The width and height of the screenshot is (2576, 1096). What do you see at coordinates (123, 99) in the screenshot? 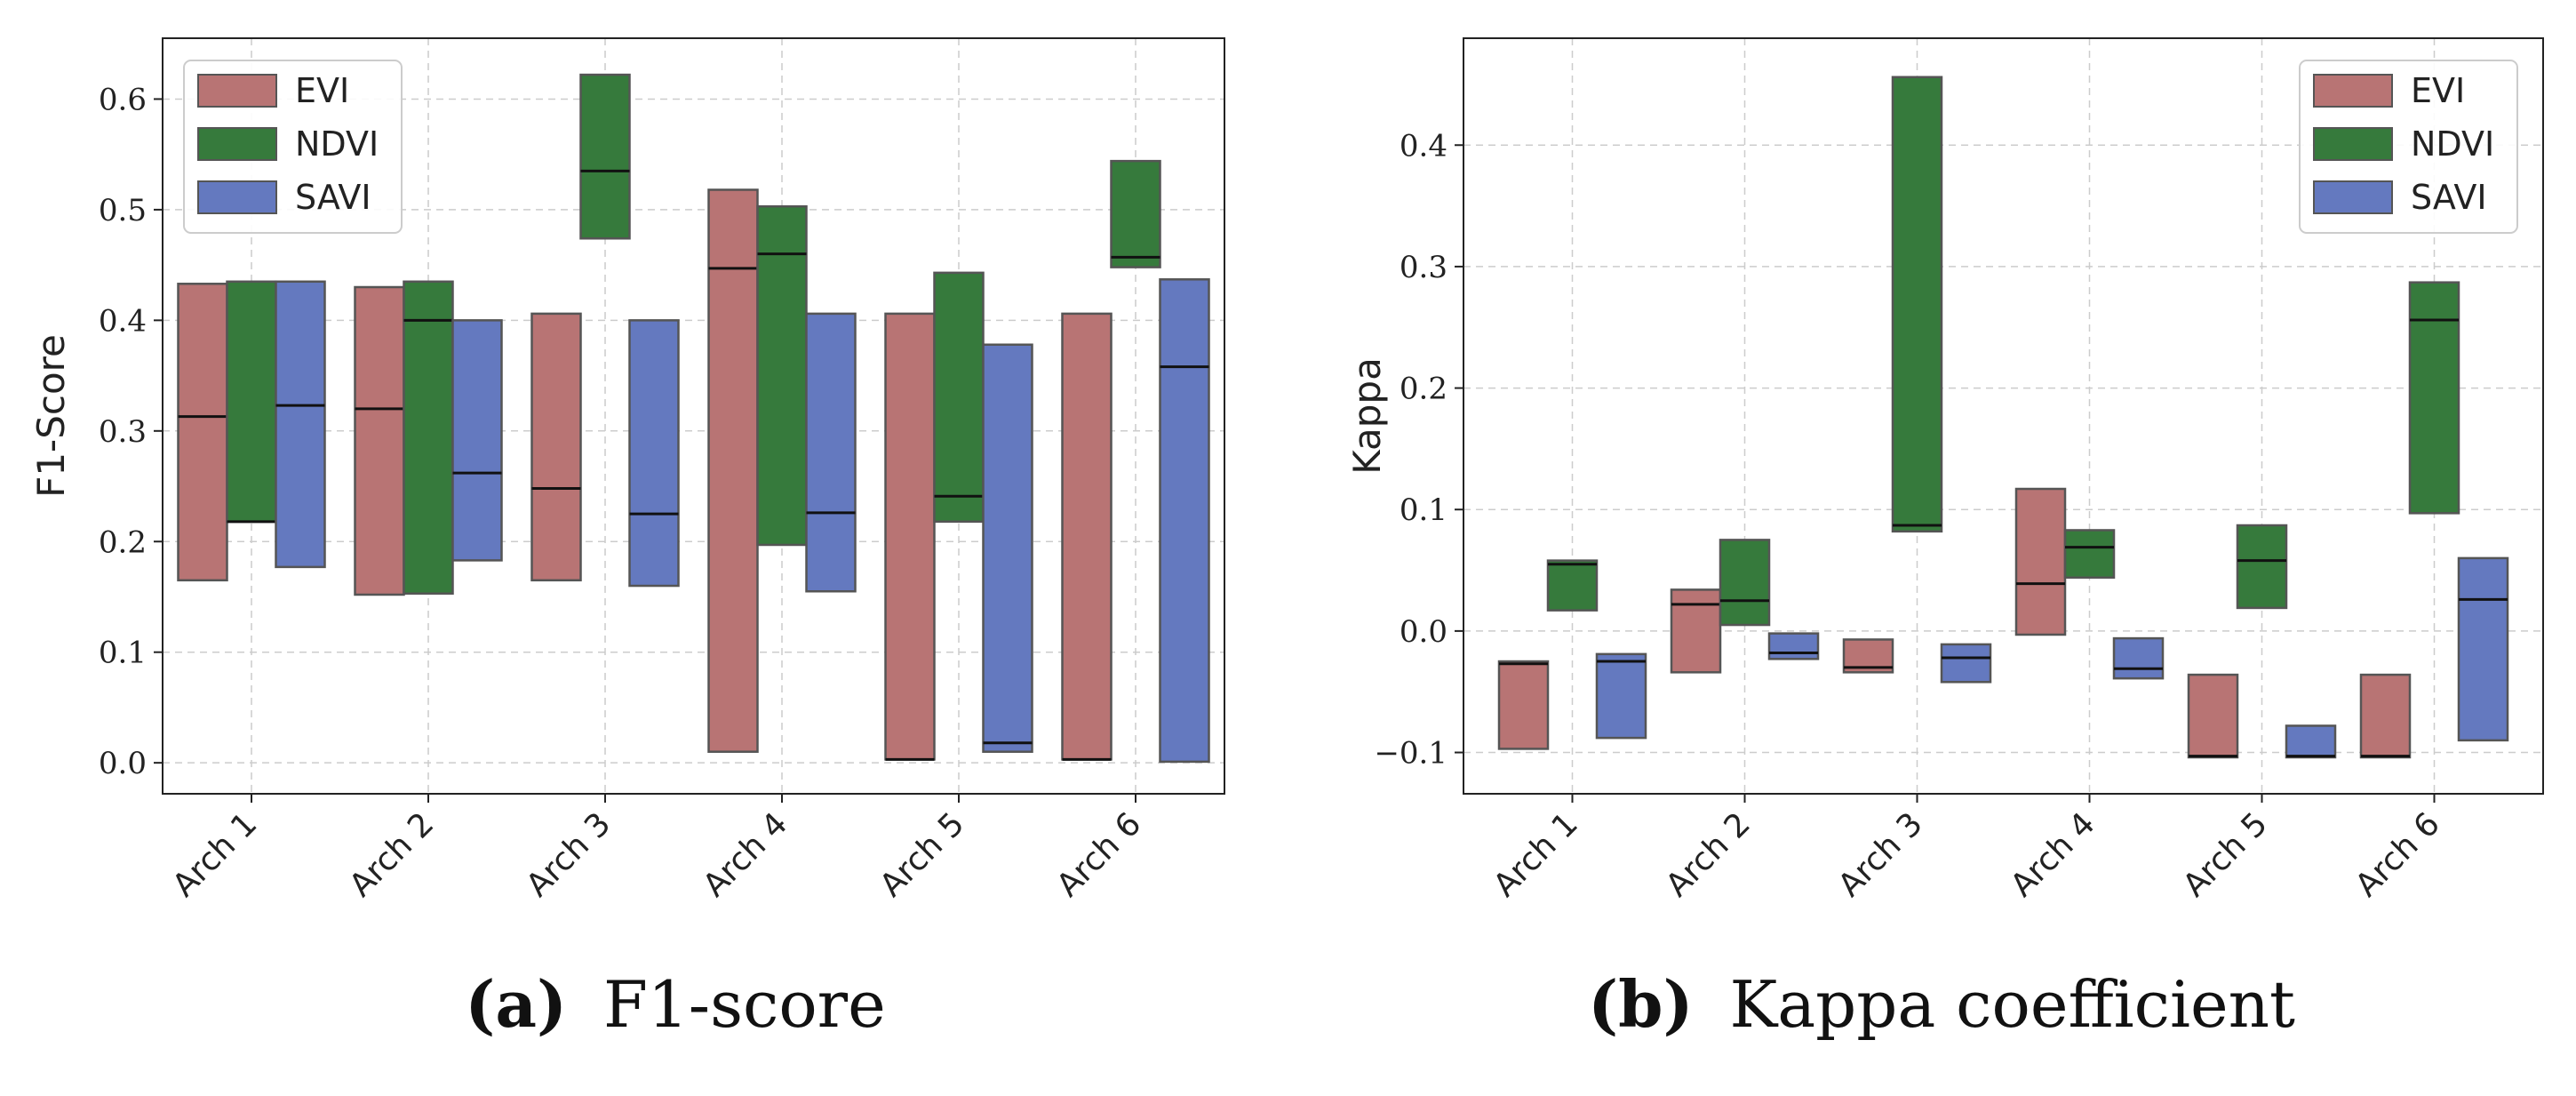
I see `y-tick-label: 0.6` at bounding box center [123, 99].